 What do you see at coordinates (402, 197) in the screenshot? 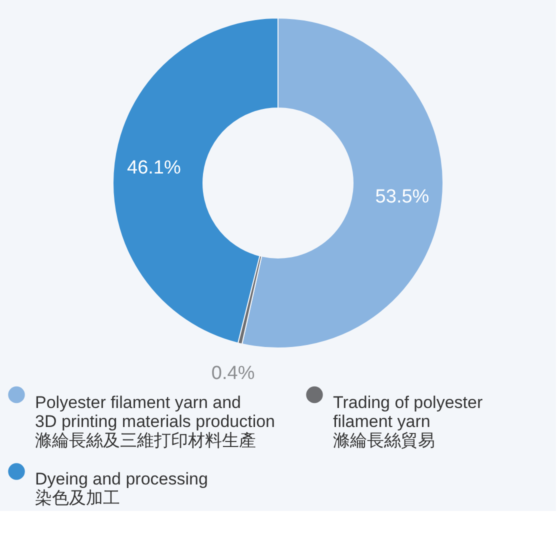
I see `data-label: 53.5%` at bounding box center [402, 197].